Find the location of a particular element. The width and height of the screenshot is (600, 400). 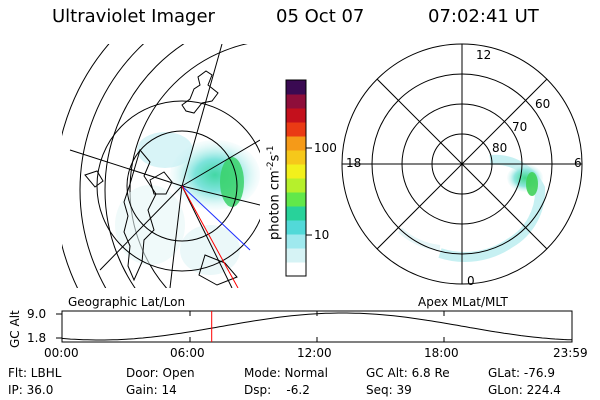

colorbar-tick-label-100: 100 is located at coordinates (325, 148).